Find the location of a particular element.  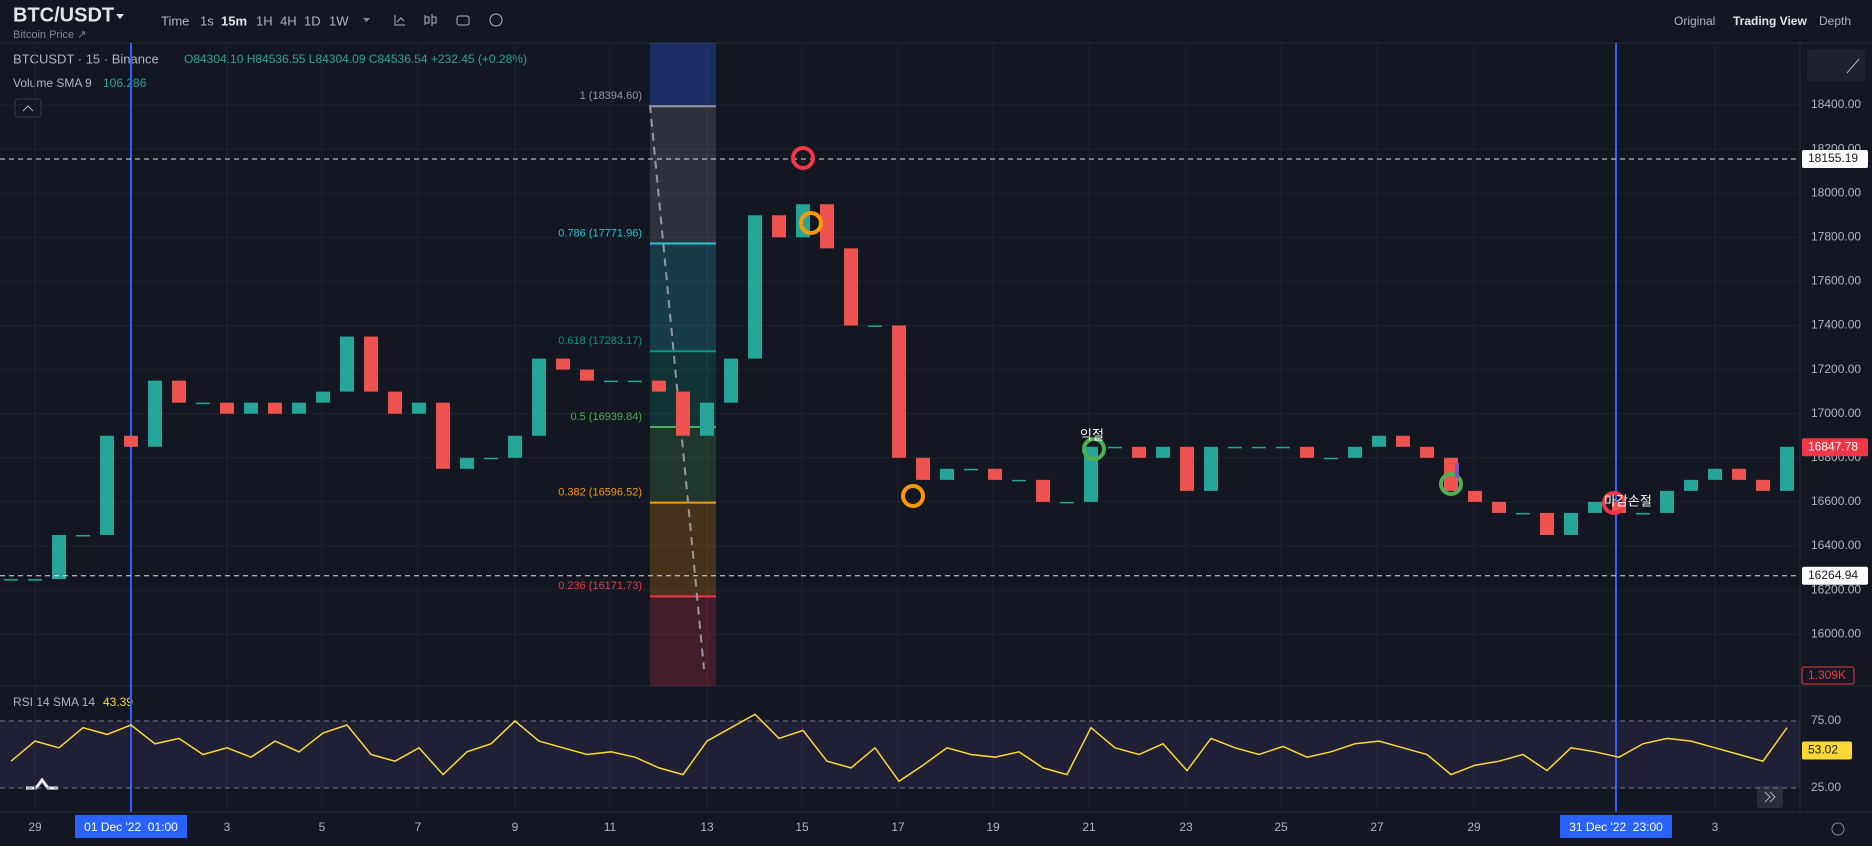

time-label: 17 is located at coordinates (898, 827).